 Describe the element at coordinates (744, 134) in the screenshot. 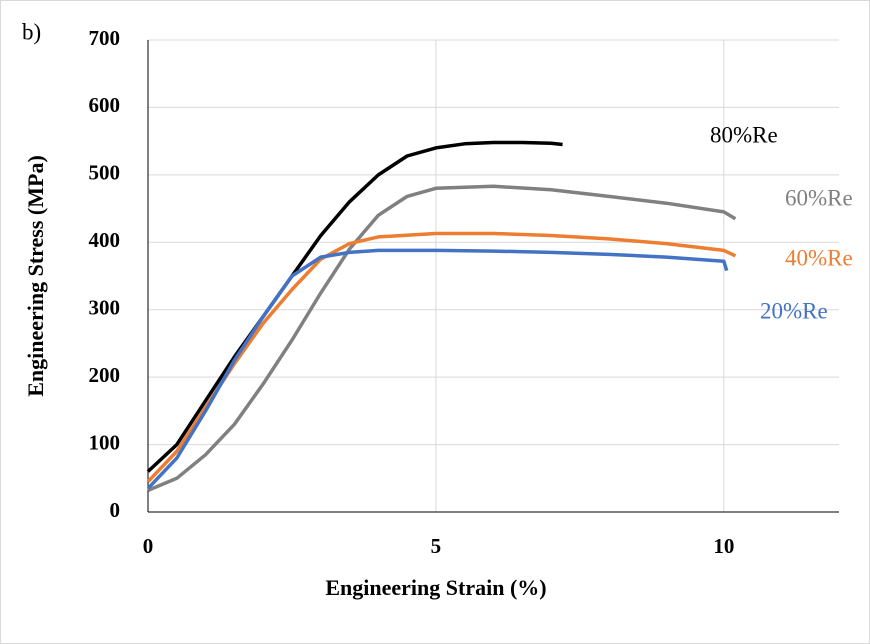

I see `series-label: 80%Re` at that location.